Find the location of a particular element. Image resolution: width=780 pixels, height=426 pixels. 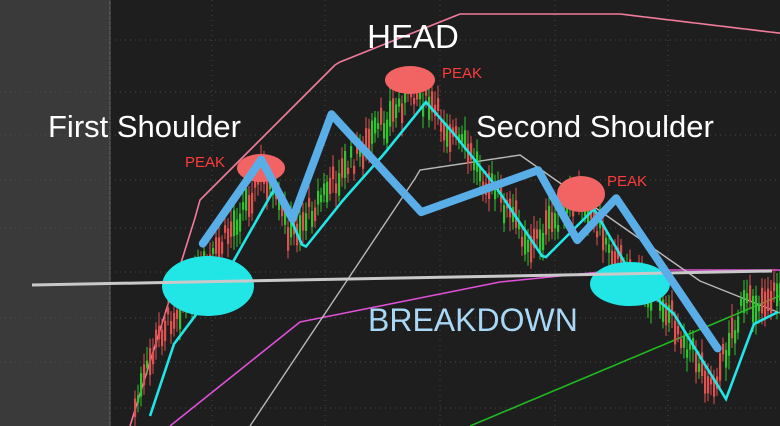

head-label: HEAD is located at coordinates (413, 36).